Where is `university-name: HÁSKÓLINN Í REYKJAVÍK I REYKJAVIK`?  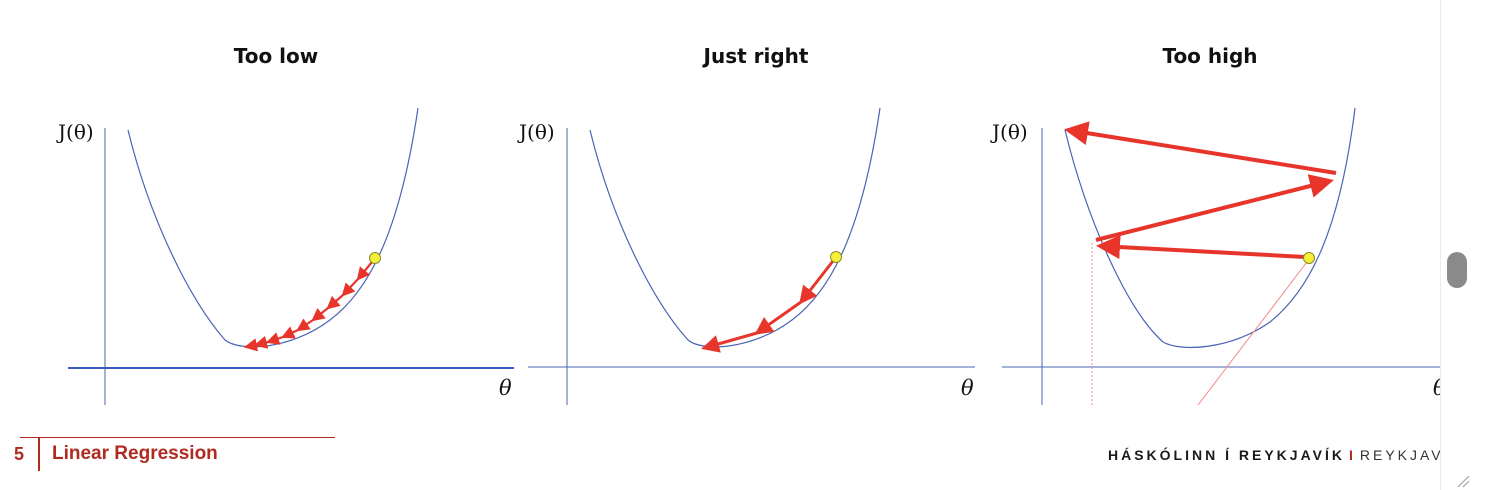
university-name: HÁSKÓLINN Í REYKJAVÍK I REYKJAVIK is located at coordinates (1285, 455).